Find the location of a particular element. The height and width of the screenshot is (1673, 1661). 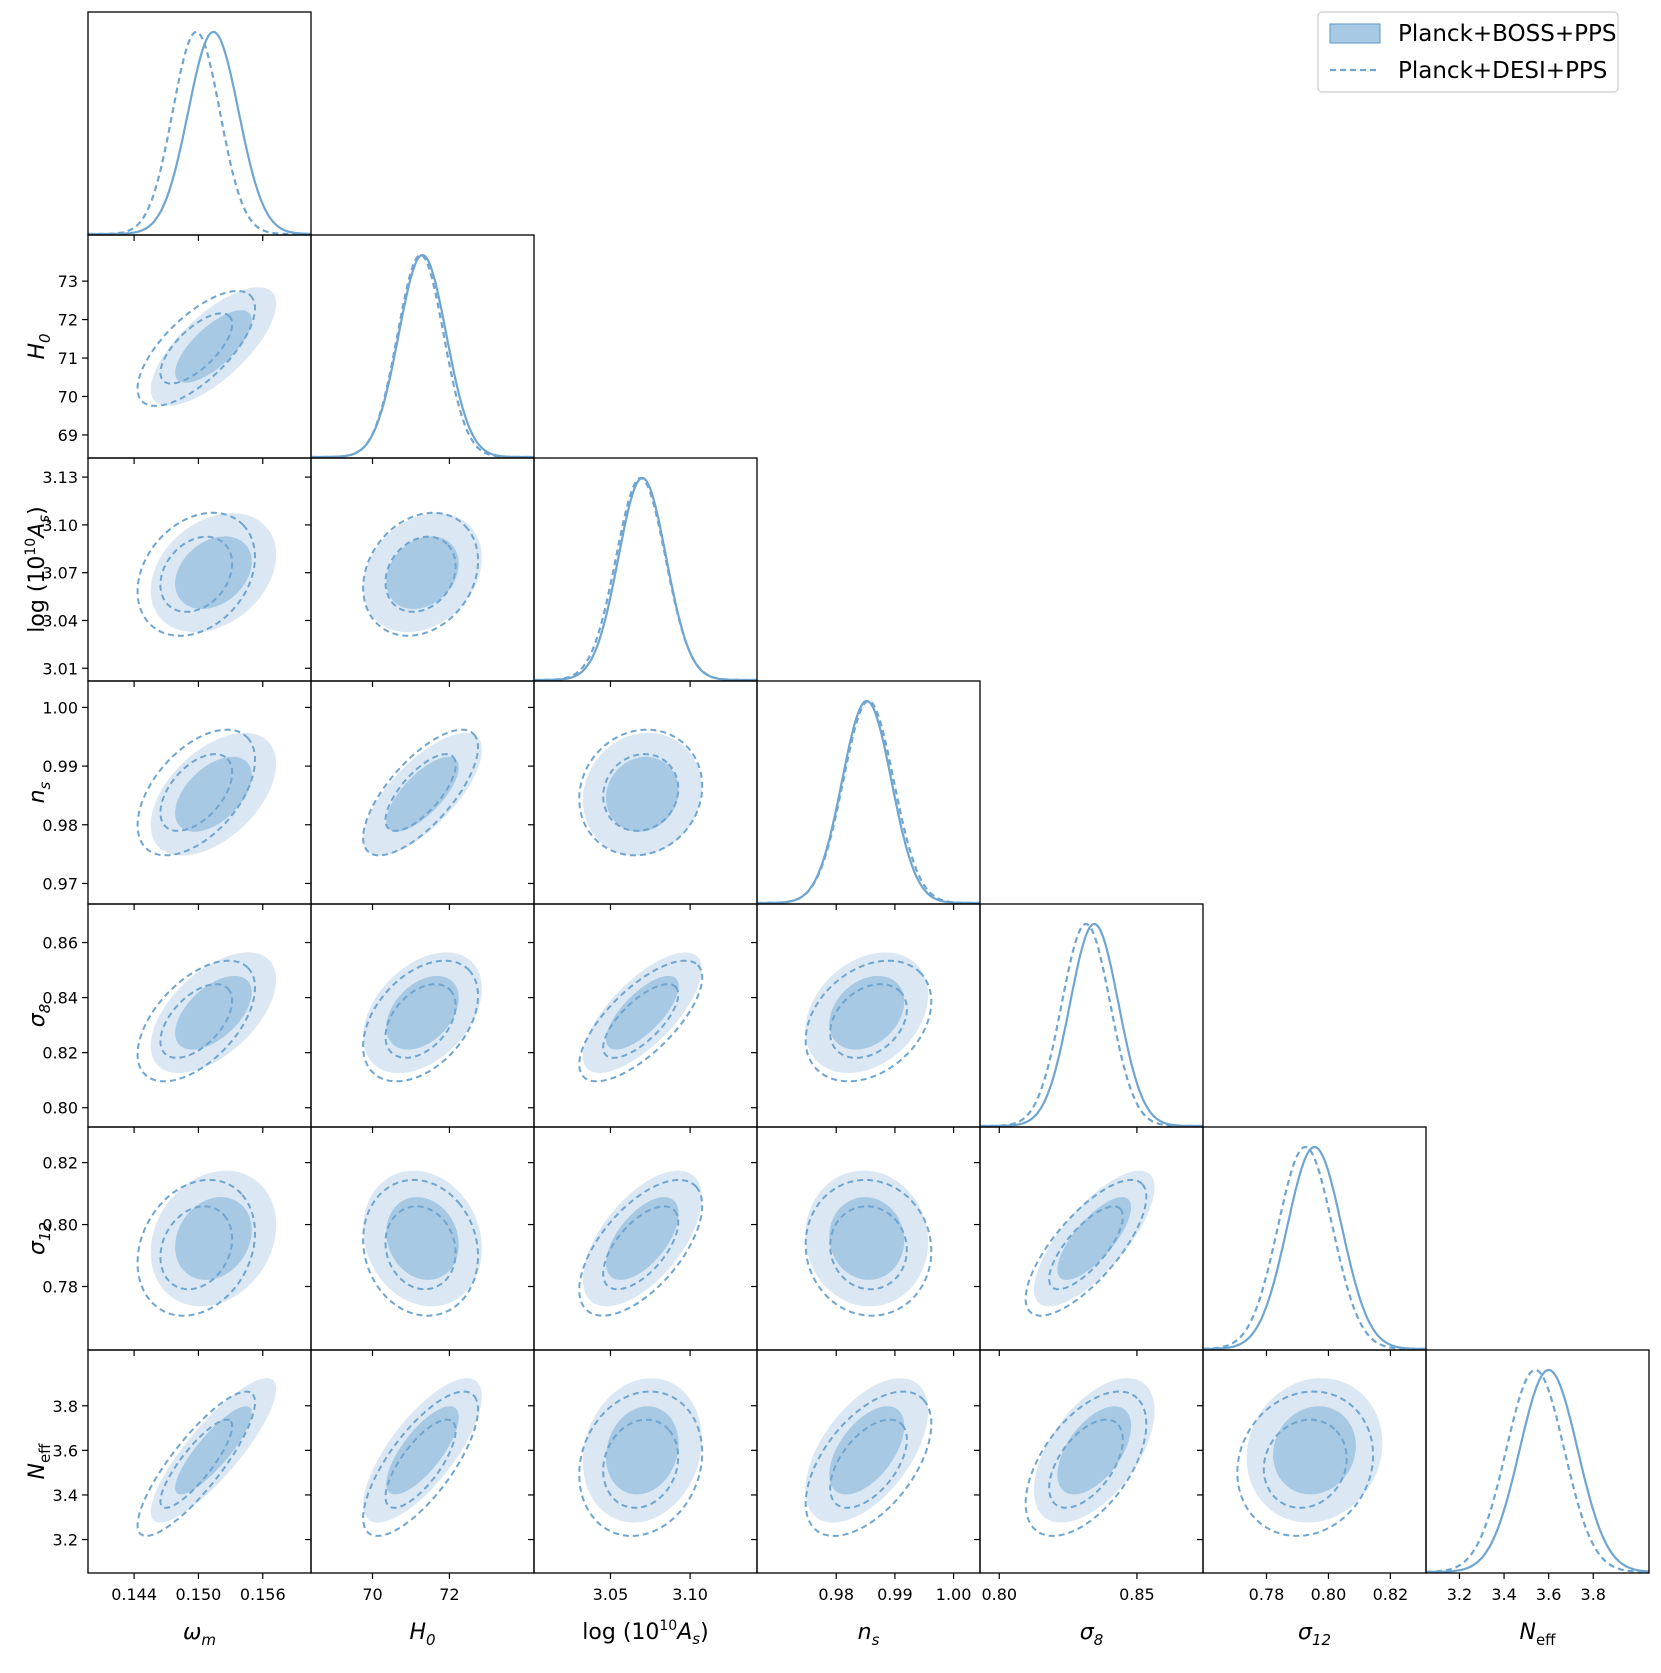

contour-2sigma-dashed-ns-H0 is located at coordinates (420, 792).